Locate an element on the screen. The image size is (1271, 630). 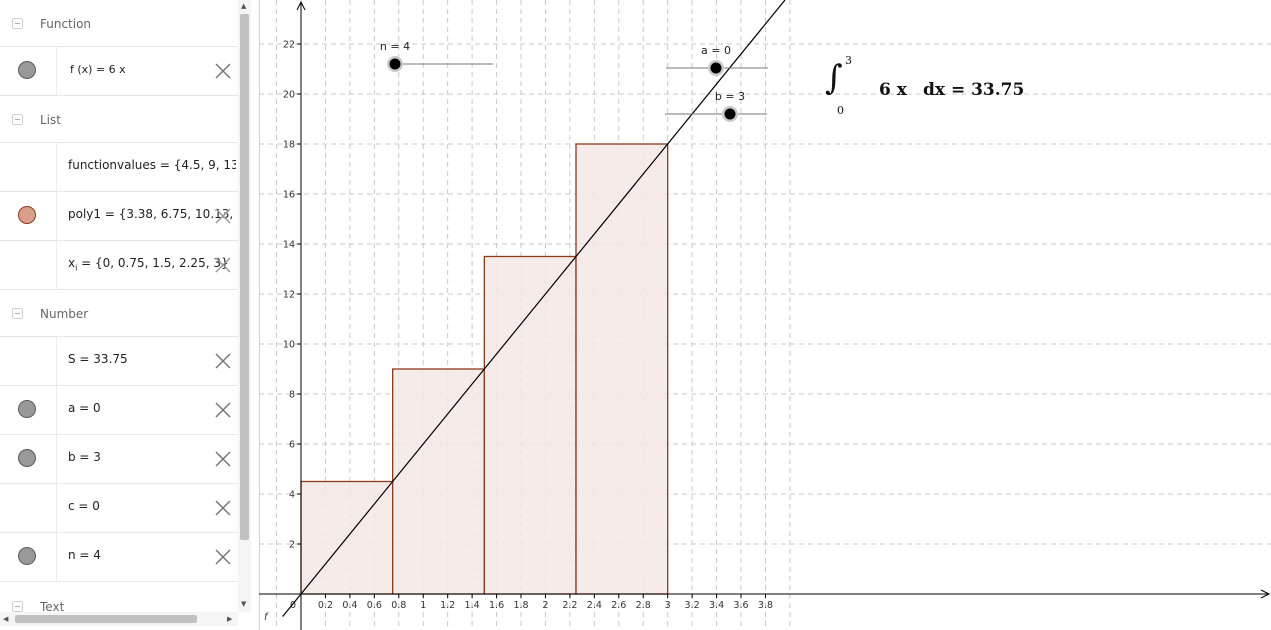
collapse-number-icon is located at coordinates (17, 313).